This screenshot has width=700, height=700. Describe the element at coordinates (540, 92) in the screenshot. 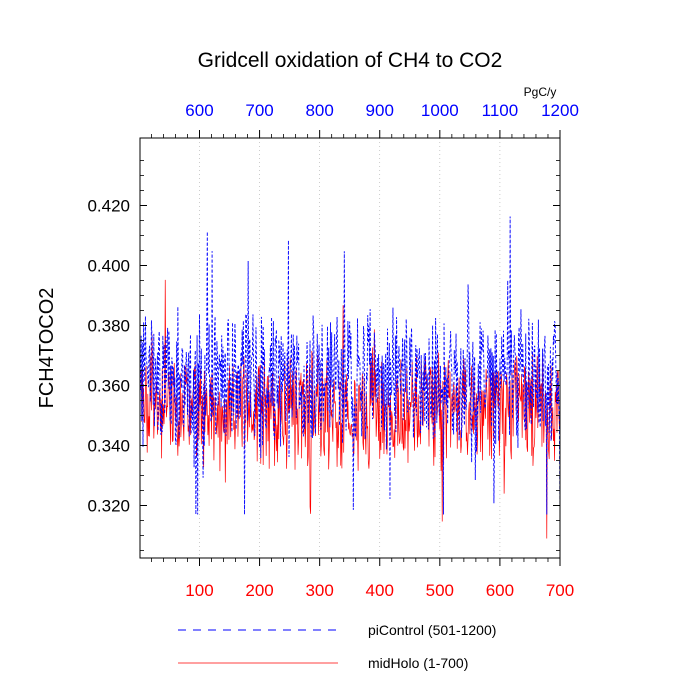

I see `top-axis-units: PgC/y` at that location.